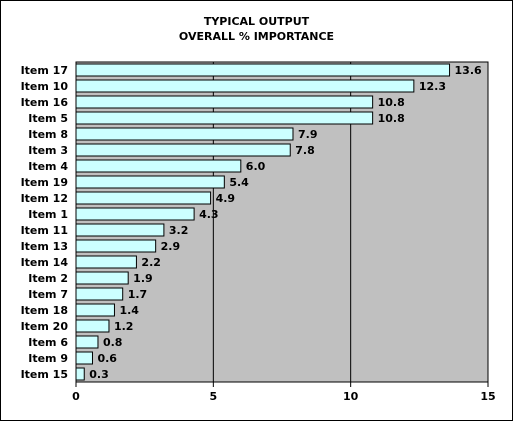 The height and width of the screenshot is (421, 513). I want to click on x-tick-label: 5, so click(214, 396).